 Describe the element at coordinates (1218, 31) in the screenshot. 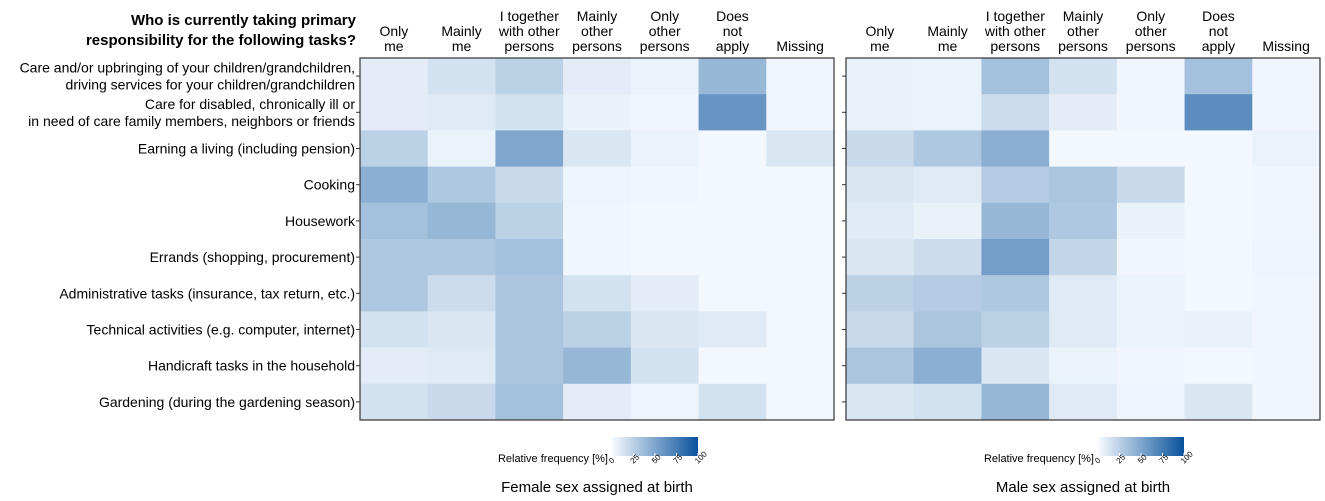

I see `column-label: Does not apply` at that location.